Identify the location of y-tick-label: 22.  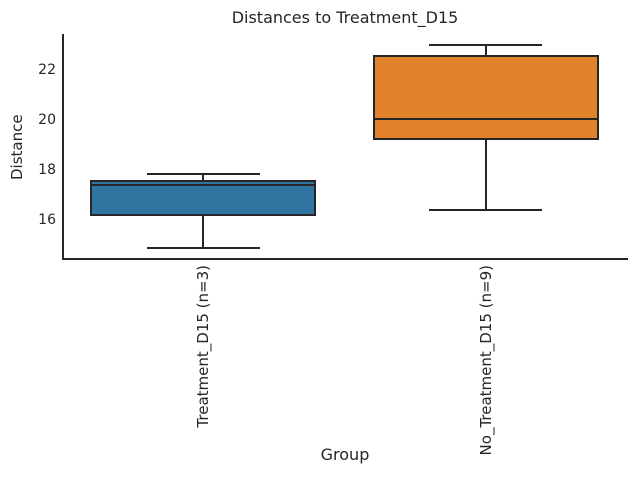
(47, 70).